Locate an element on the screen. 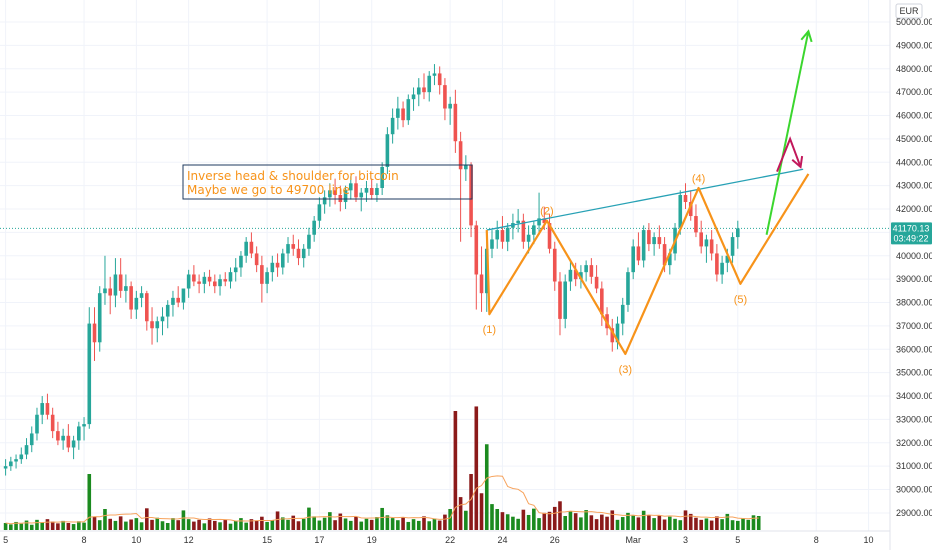 This screenshot has height=550, width=932. last-price-box: 41170.13 03:49:22 is located at coordinates (911, 233).